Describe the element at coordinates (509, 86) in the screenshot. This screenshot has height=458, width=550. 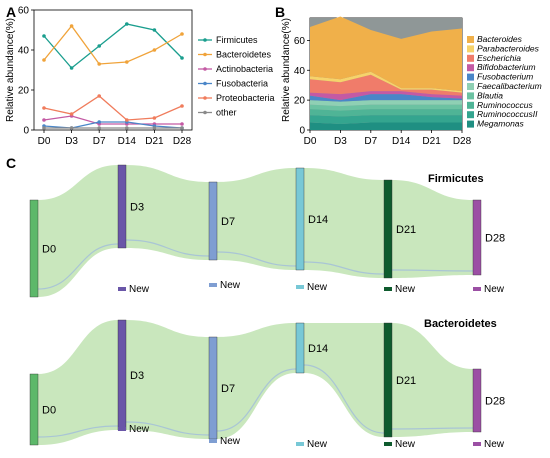
I see `legend-label: Faecalibacterium` at that location.